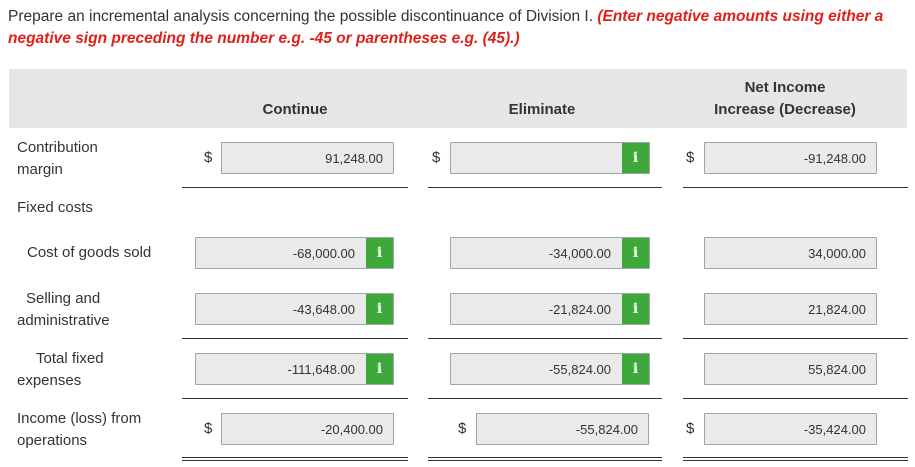  I want to click on field-value: -34,000.00, so click(579, 253).